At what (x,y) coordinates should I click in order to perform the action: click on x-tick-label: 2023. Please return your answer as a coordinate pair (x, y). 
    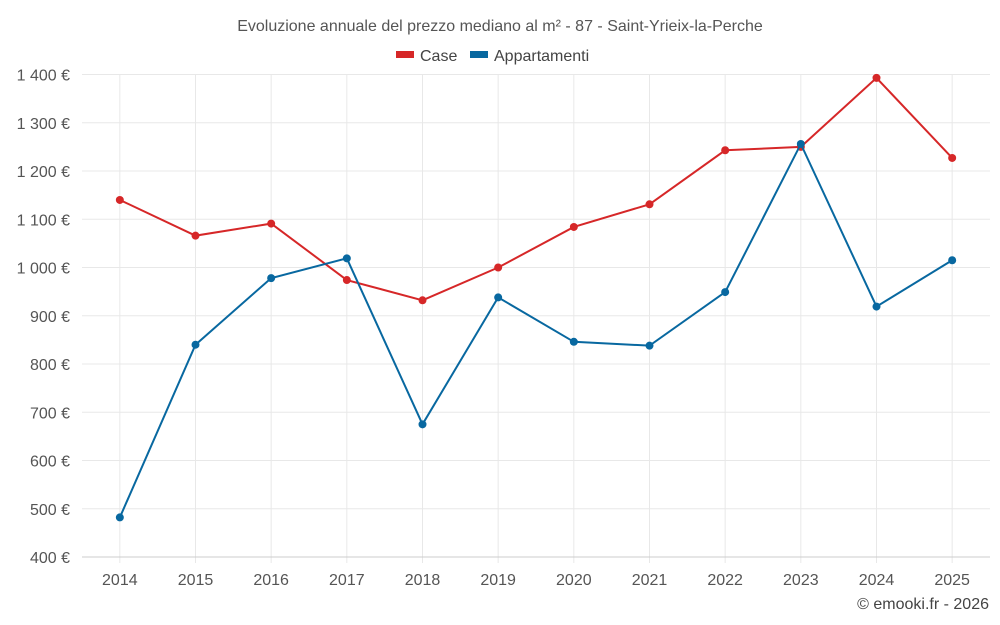
    Looking at the image, I should click on (801, 580).